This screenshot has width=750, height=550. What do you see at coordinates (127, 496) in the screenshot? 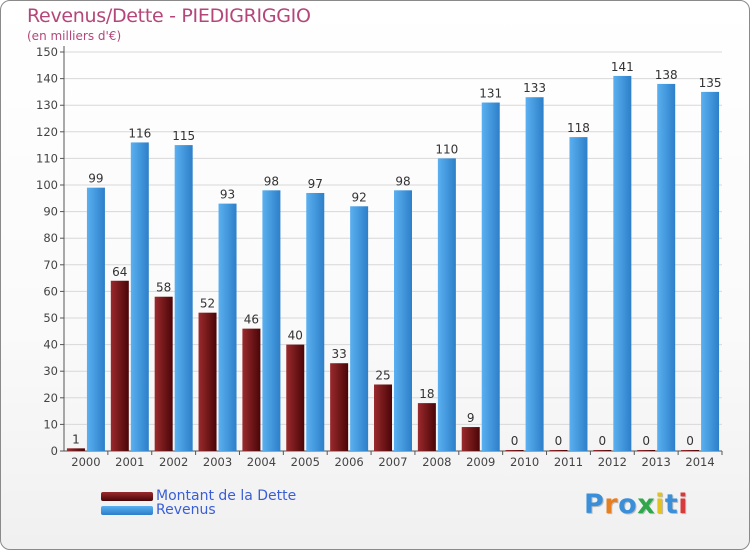
I see `legend-swatch-debt` at bounding box center [127, 496].